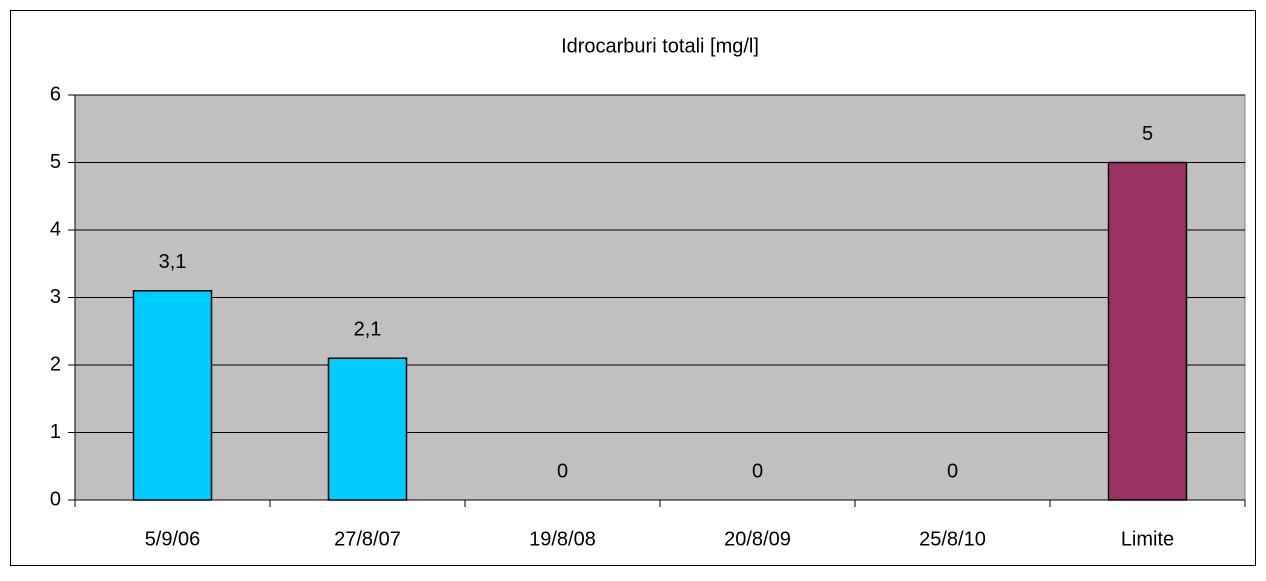 The width and height of the screenshot is (1266, 581). Describe the element at coordinates (55, 162) in the screenshot. I see `y-tick-label: 5` at that location.